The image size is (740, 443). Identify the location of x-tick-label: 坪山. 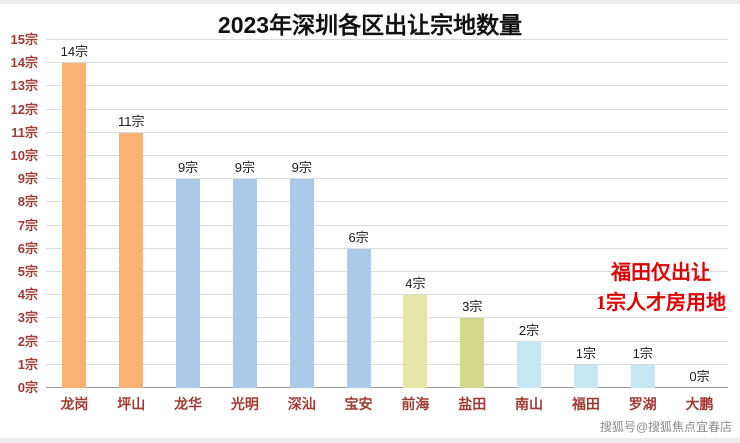
(131, 404).